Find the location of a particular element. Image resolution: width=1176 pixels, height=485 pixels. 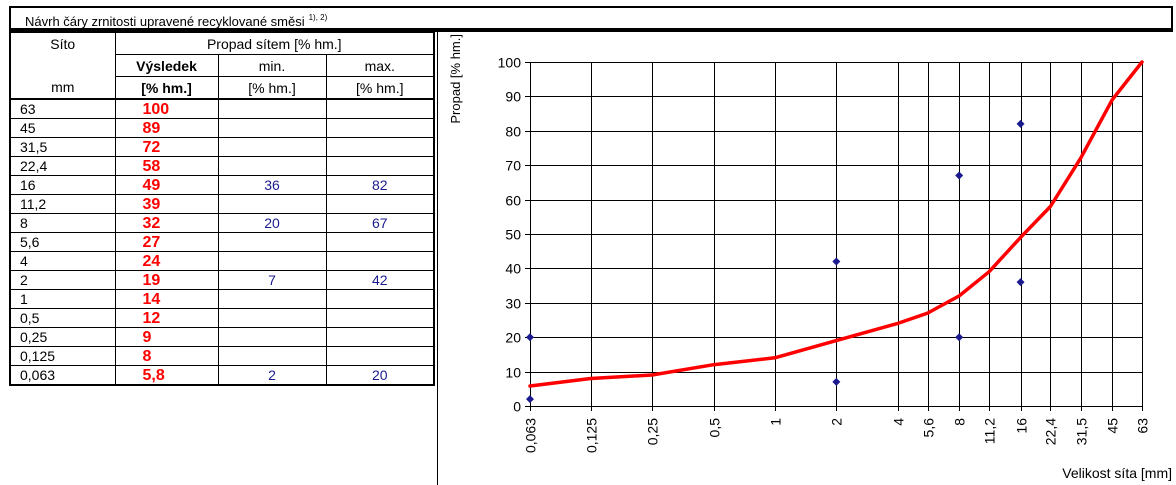

sieve-size-cell: 0,125 is located at coordinates (62, 356).